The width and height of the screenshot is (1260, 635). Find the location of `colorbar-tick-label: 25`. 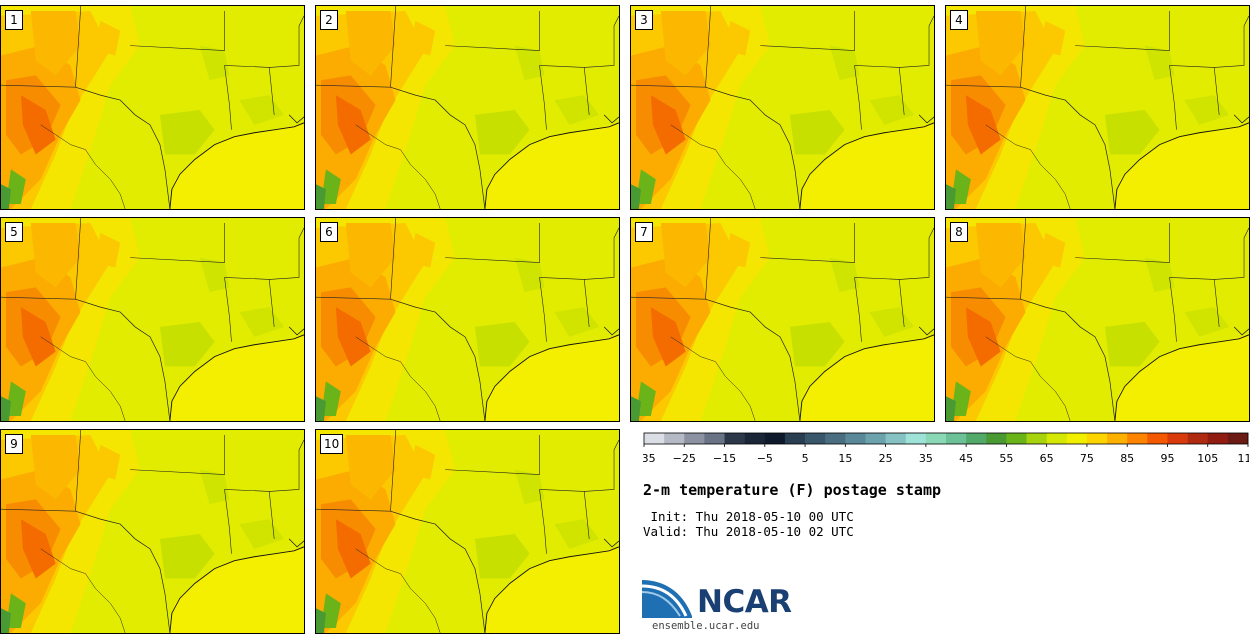

colorbar-tick-label: 25 is located at coordinates (886, 458).